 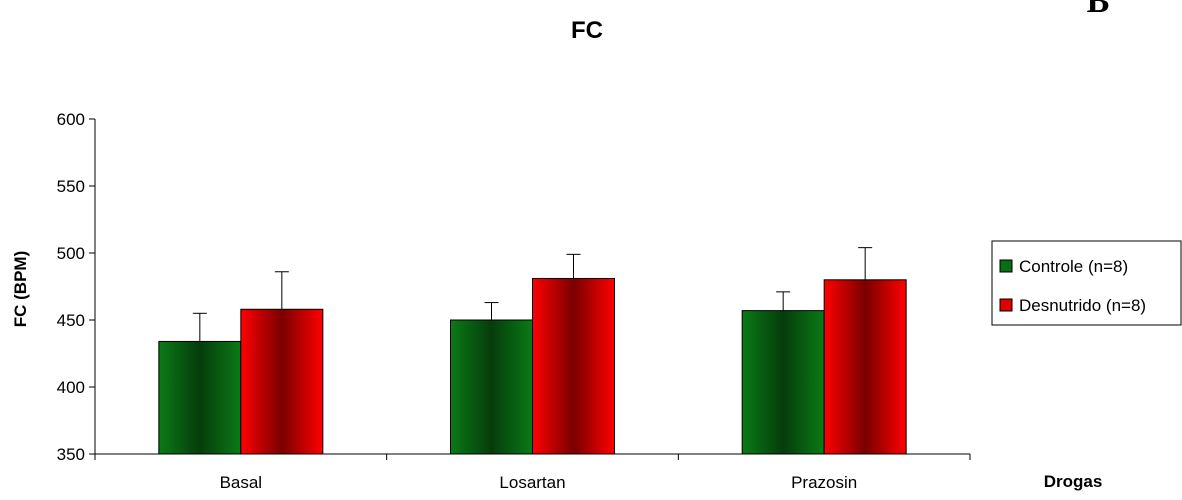 I want to click on legend-box, so click(x=1086, y=283).